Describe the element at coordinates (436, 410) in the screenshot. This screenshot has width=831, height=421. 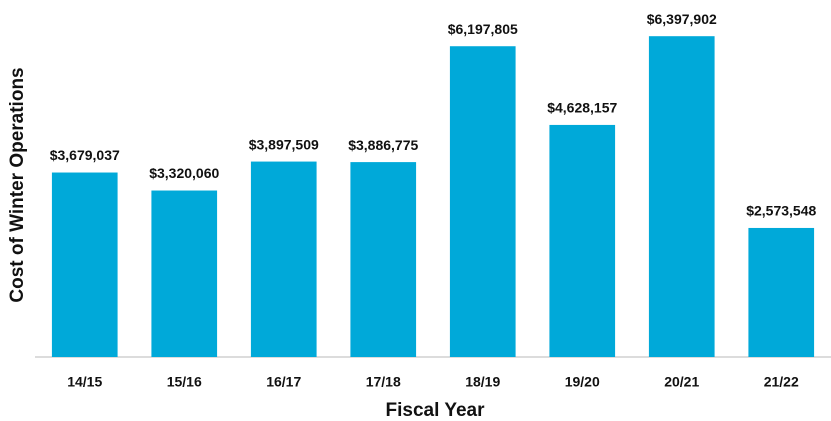
I see `x-axis-title: Fiscal Year` at that location.